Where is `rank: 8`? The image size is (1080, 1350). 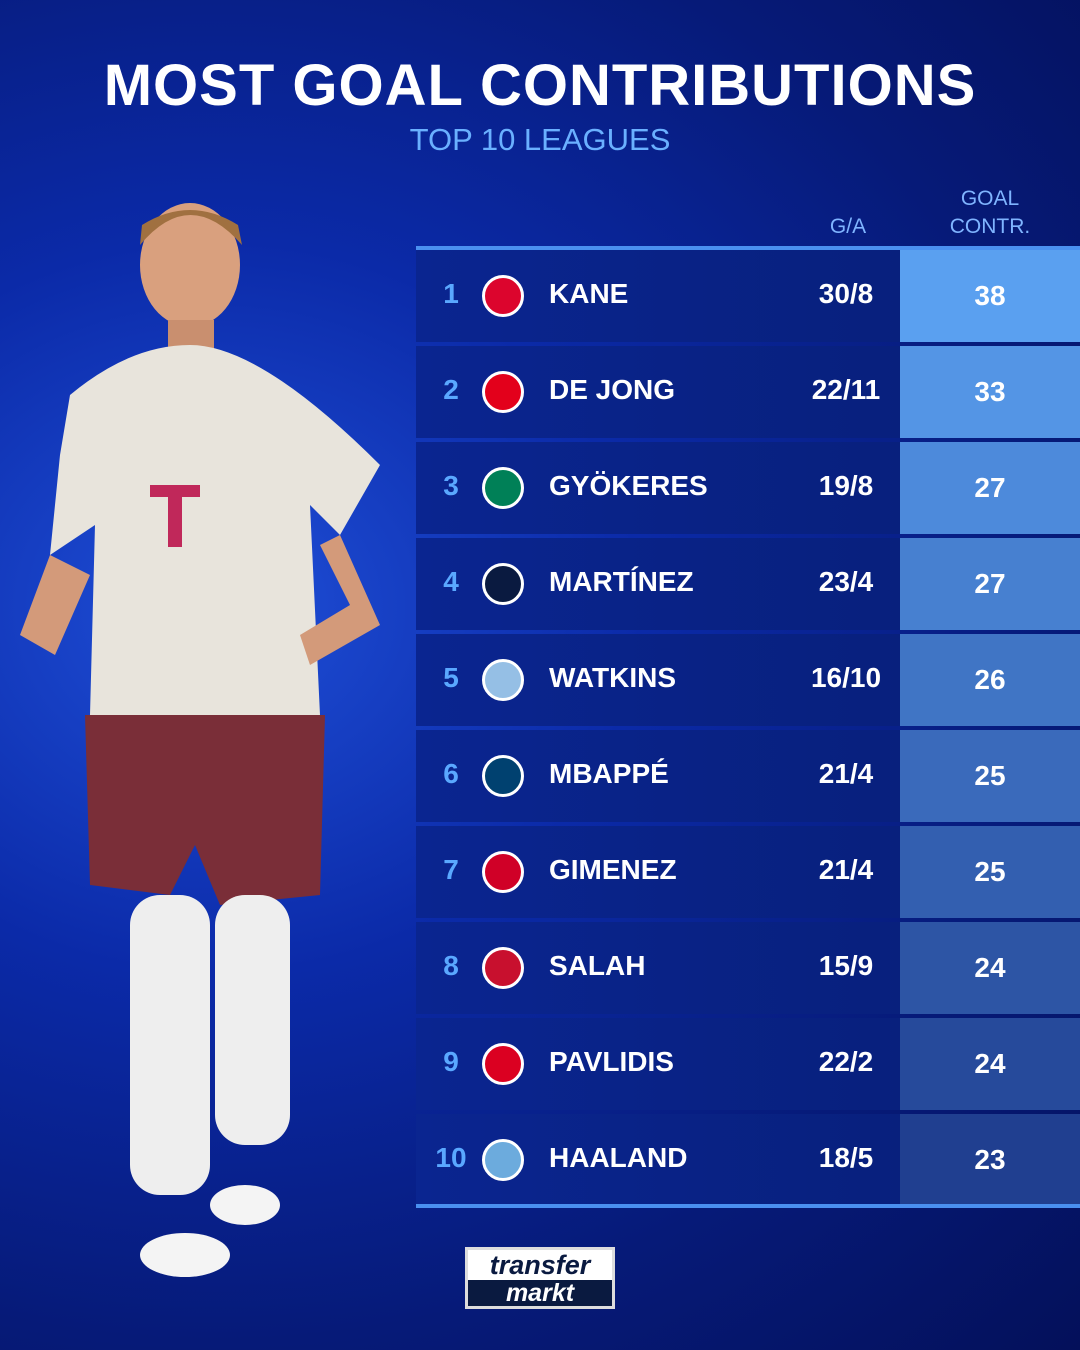 rank: 8 is located at coordinates (451, 965).